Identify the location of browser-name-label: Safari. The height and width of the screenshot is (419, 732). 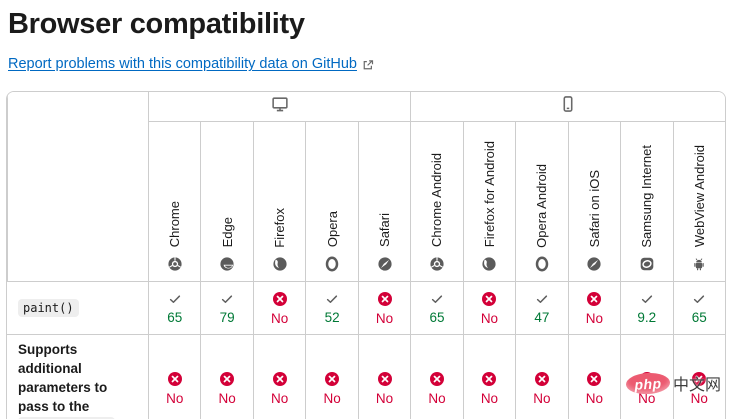
(385, 230).